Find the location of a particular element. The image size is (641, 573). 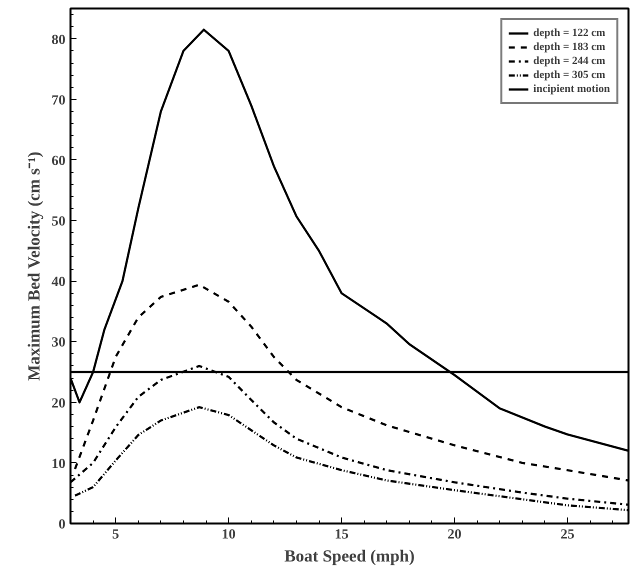

legend-label: depth = 122 cm is located at coordinates (569, 33).